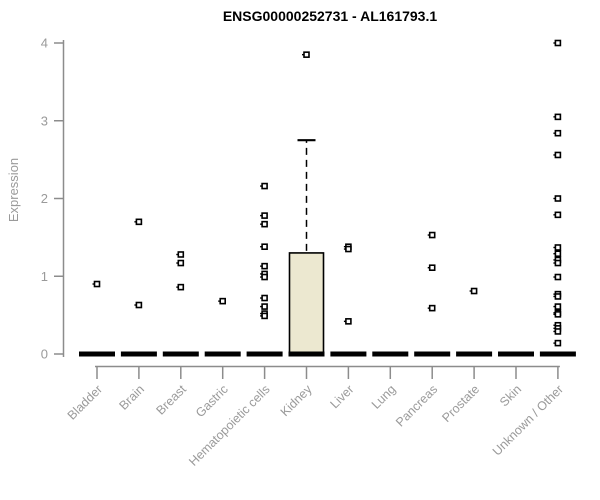  What do you see at coordinates (171, 400) in the screenshot?
I see `x-tick-label: Breast` at bounding box center [171, 400].